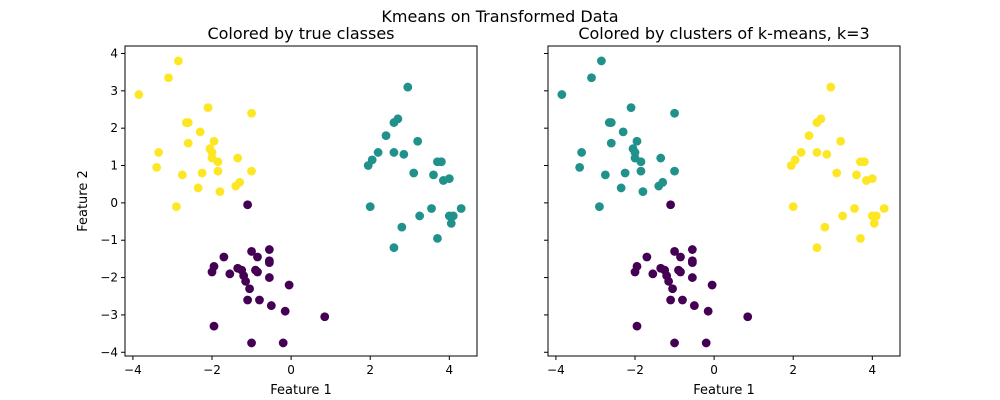 Image resolution: width=1000 pixels, height=400 pixels. Describe the element at coordinates (109, 240) in the screenshot. I see `y-tick-label: −1` at that location.